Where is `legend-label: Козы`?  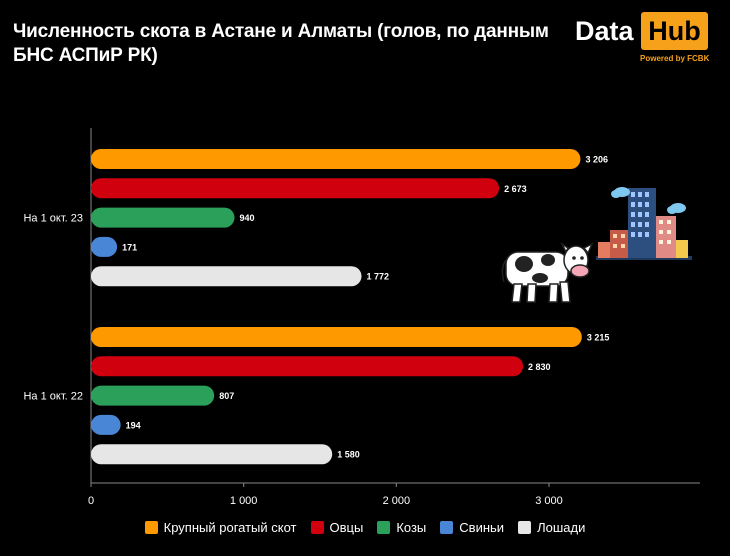 legend-label: Козы is located at coordinates (411, 527).